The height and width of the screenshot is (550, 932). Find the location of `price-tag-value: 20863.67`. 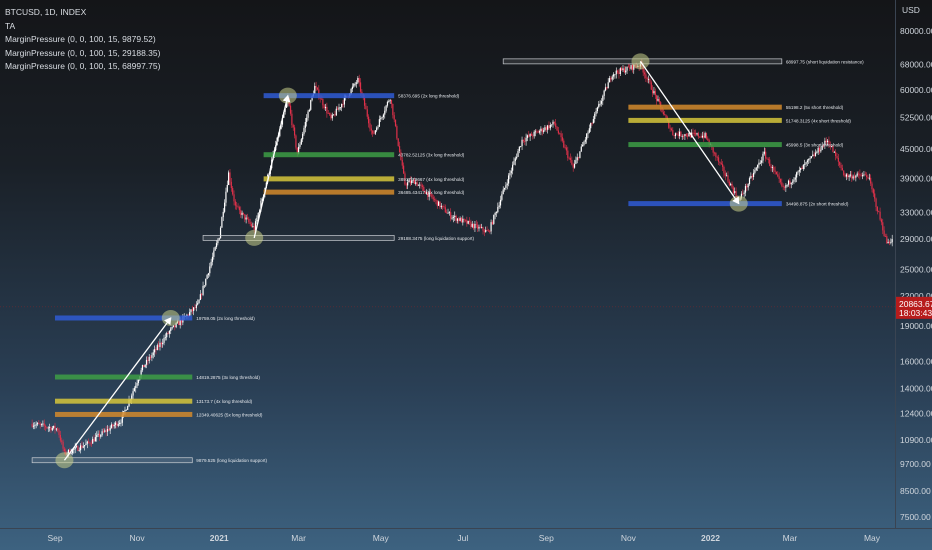

price-tag-value: 20863.67 is located at coordinates (915, 304).